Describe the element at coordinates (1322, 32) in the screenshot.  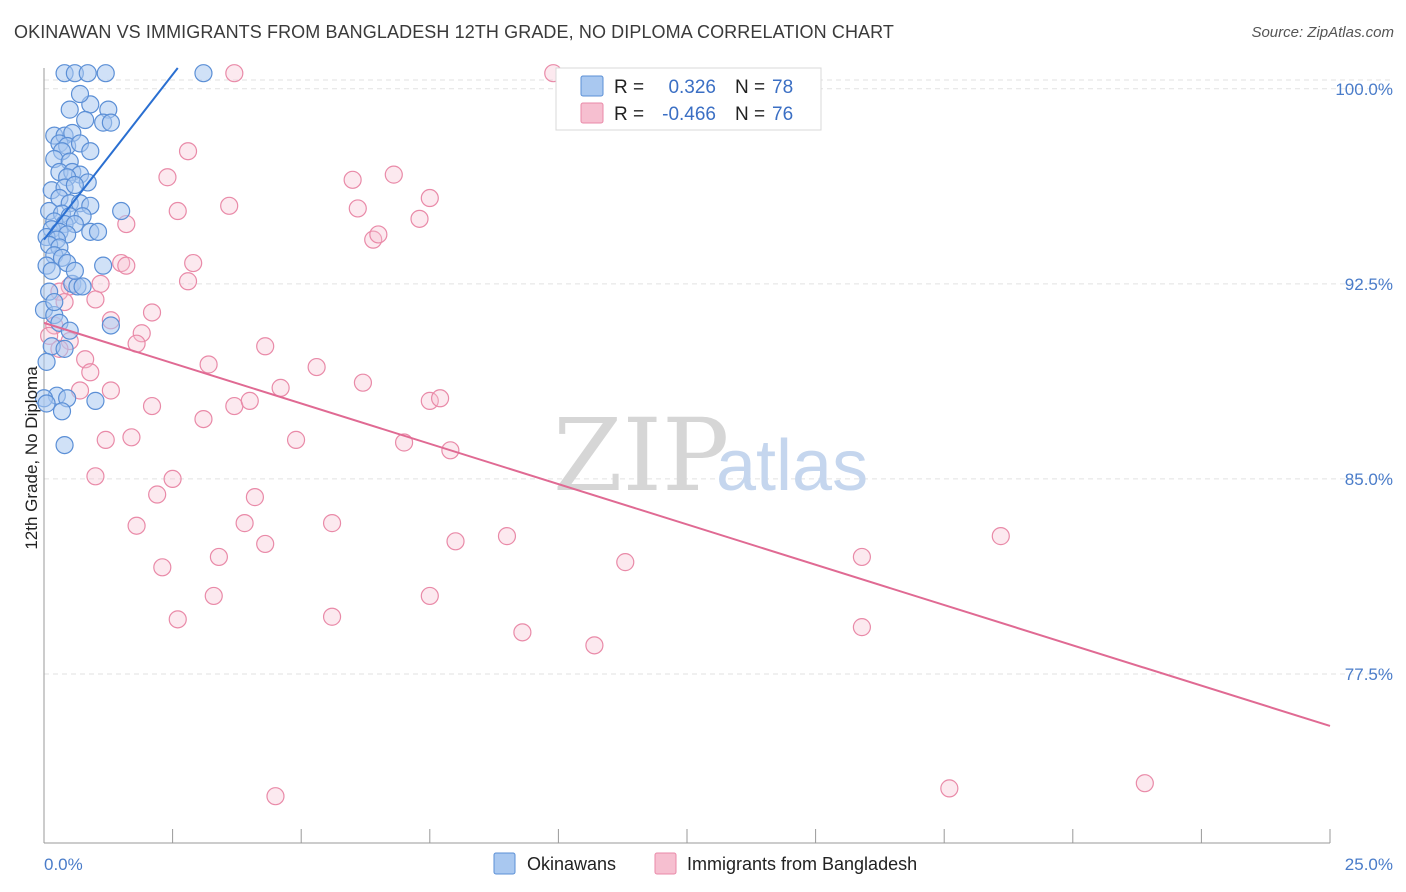
I see `source-label: Source: ZipAtlas.com` at that location.